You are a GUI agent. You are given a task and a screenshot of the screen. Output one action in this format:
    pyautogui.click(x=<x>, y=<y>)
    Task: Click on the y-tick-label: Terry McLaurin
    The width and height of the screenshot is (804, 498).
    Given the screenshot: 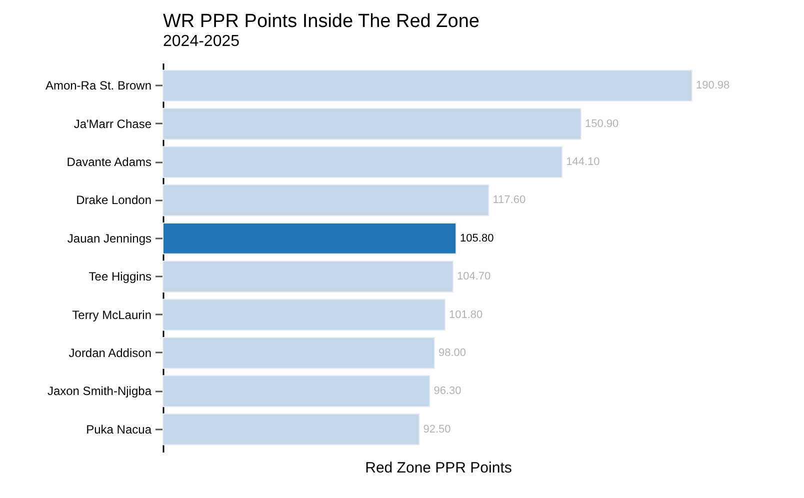 What is the action you would take?
    pyautogui.click(x=112, y=315)
    